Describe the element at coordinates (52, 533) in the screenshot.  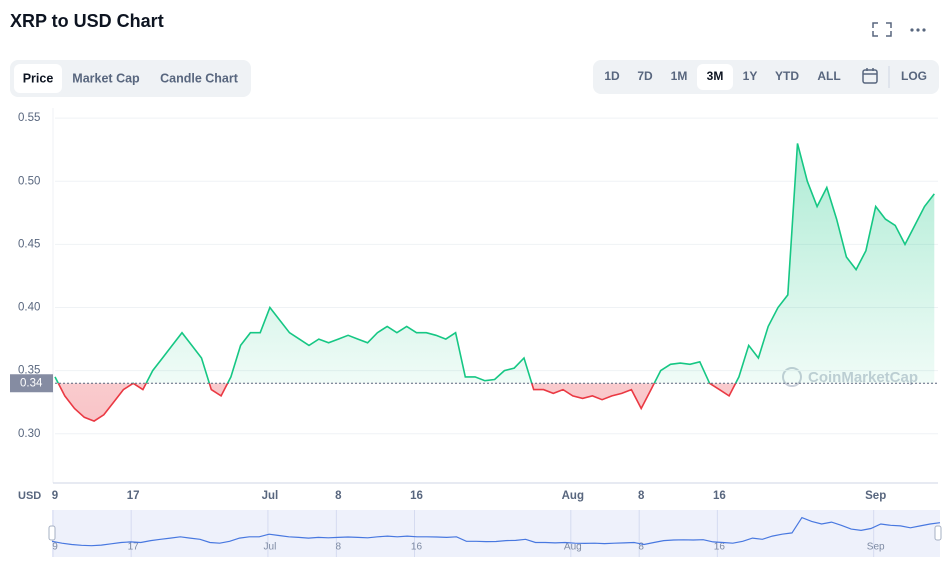
I see `nav-handle-left` at that location.